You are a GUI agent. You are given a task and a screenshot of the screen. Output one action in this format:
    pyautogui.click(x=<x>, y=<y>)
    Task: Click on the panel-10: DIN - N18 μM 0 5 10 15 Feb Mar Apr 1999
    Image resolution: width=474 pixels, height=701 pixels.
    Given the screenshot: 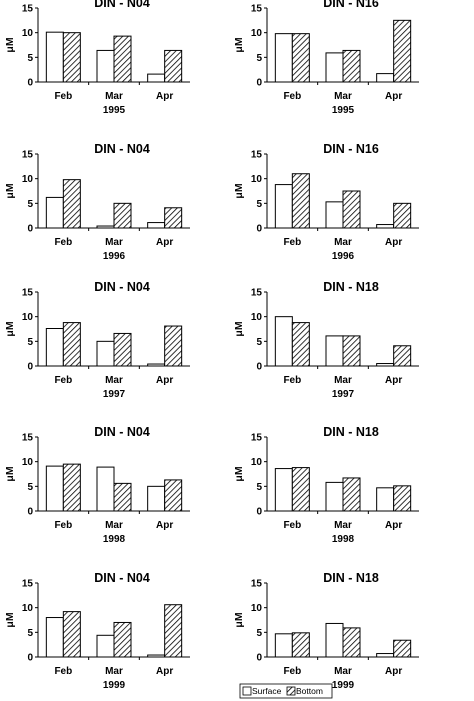 What is the action you would take?
    pyautogui.click(x=326, y=631)
    